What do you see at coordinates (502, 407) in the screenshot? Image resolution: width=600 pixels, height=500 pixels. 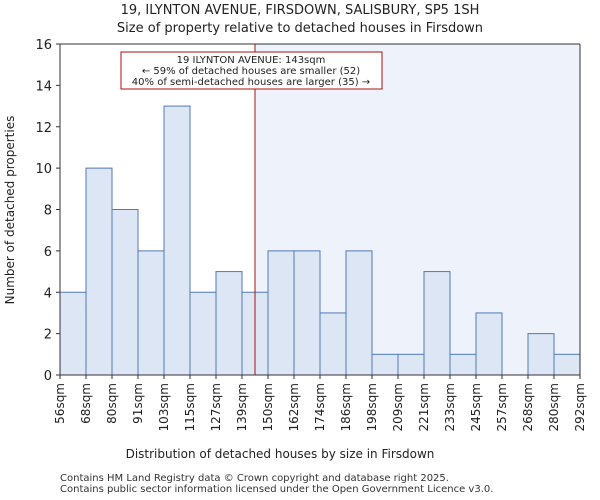 I see `x-tick-label: 257sqm` at bounding box center [502, 407].